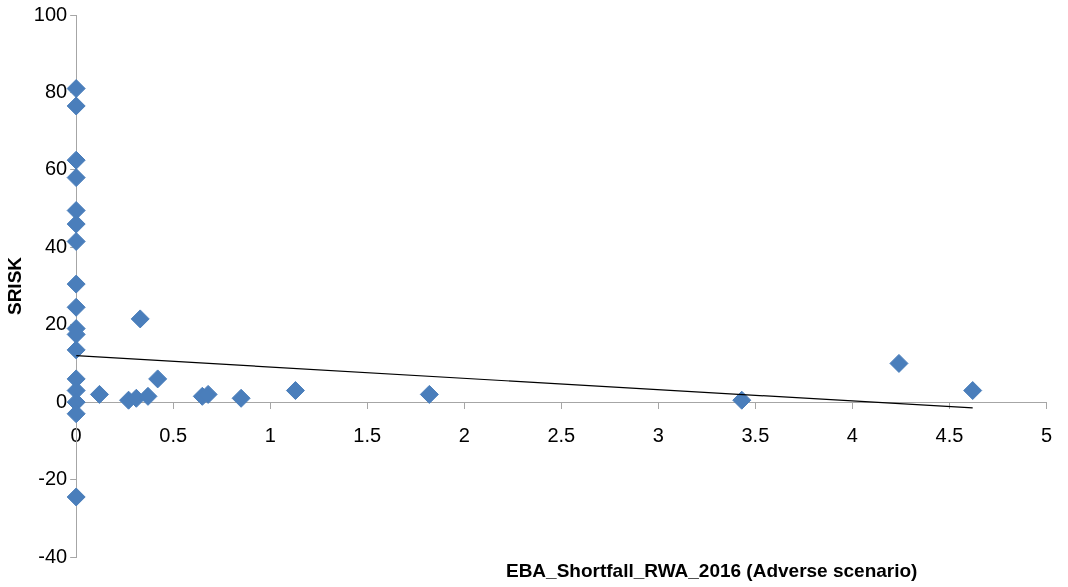 Image resolution: width=1068 pixels, height=587 pixels. Describe the element at coordinates (56, 245) in the screenshot. I see `y-tick-label: 40` at that location.